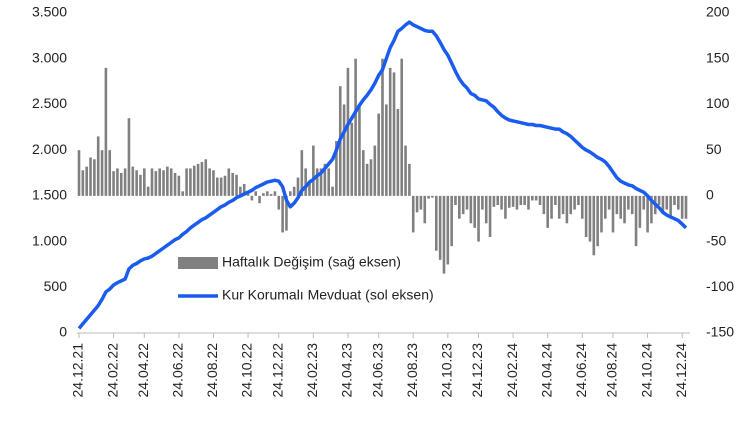  I want to click on y-tick-label: 2.000, so click(49, 149).